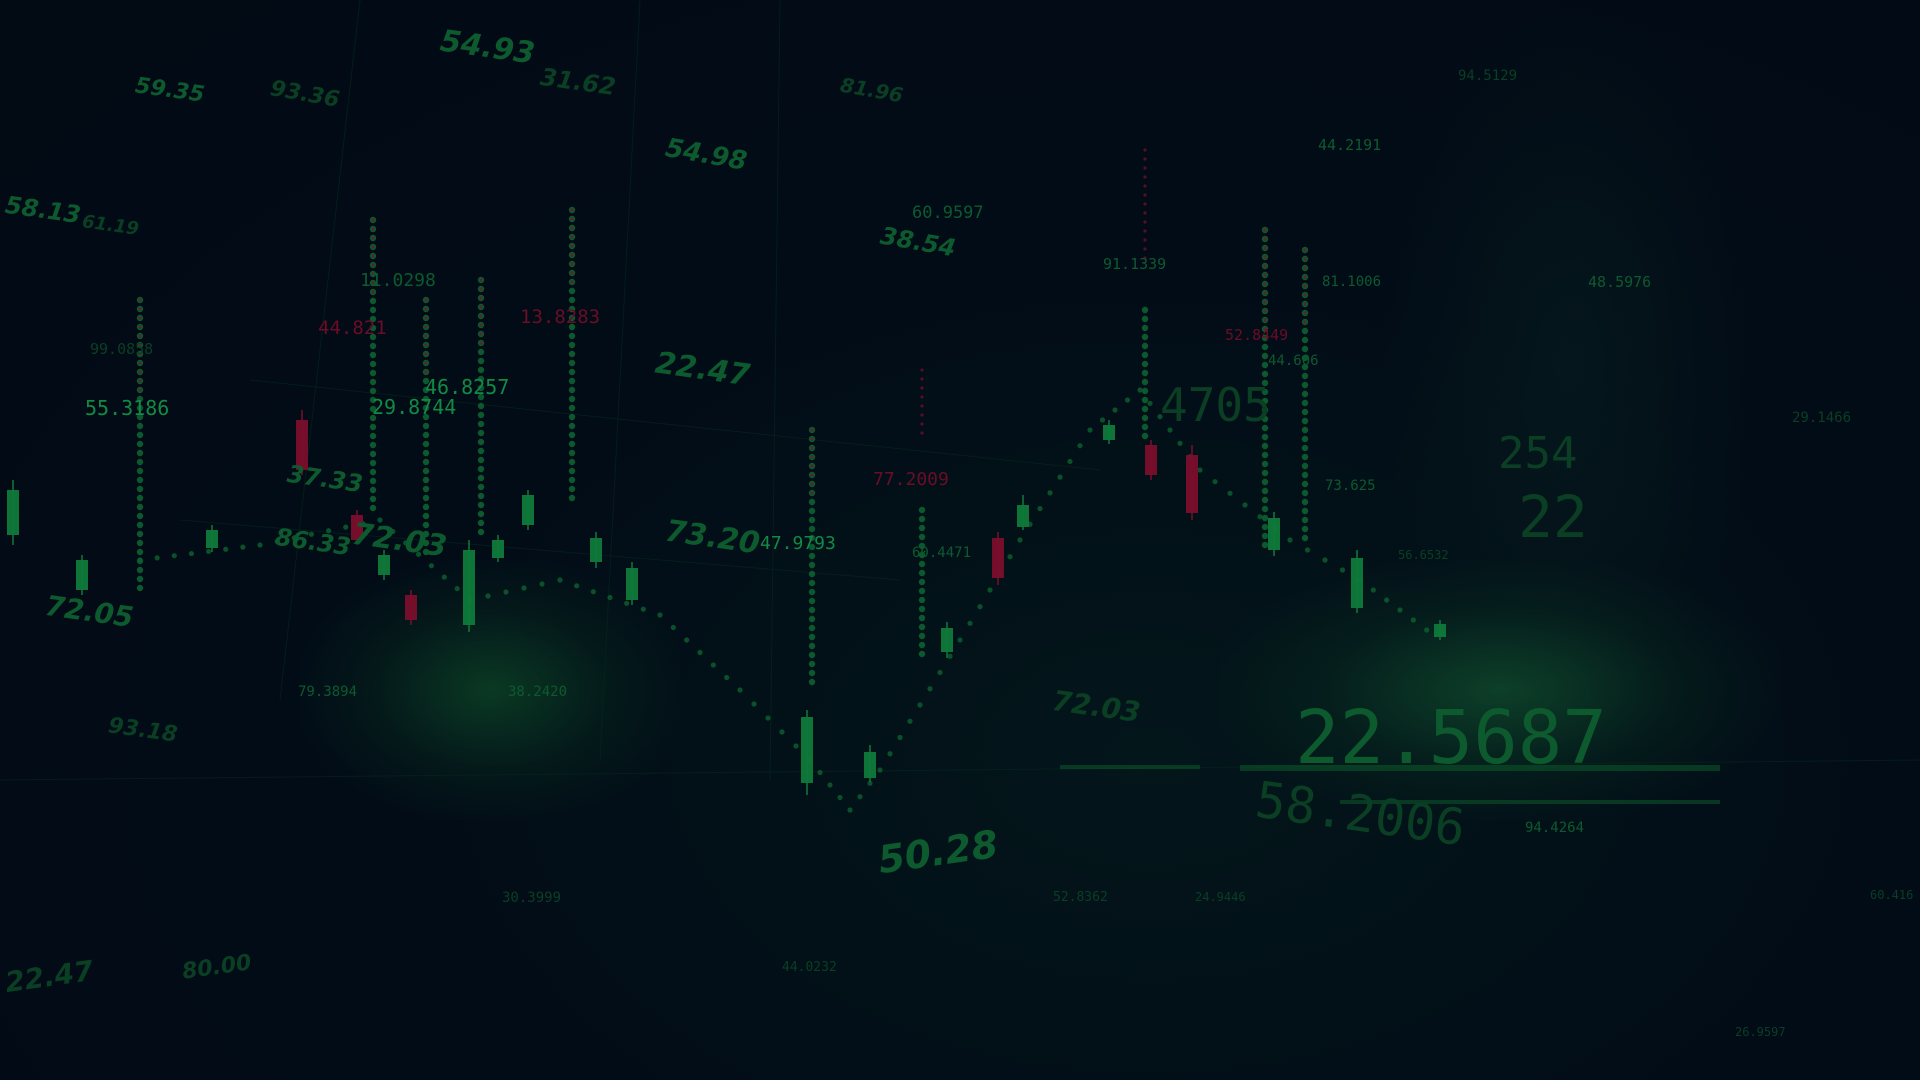 This screenshot has width=1920, height=1080. Describe the element at coordinates (328, 692) in the screenshot. I see `floating-number: 79.3894` at that location.